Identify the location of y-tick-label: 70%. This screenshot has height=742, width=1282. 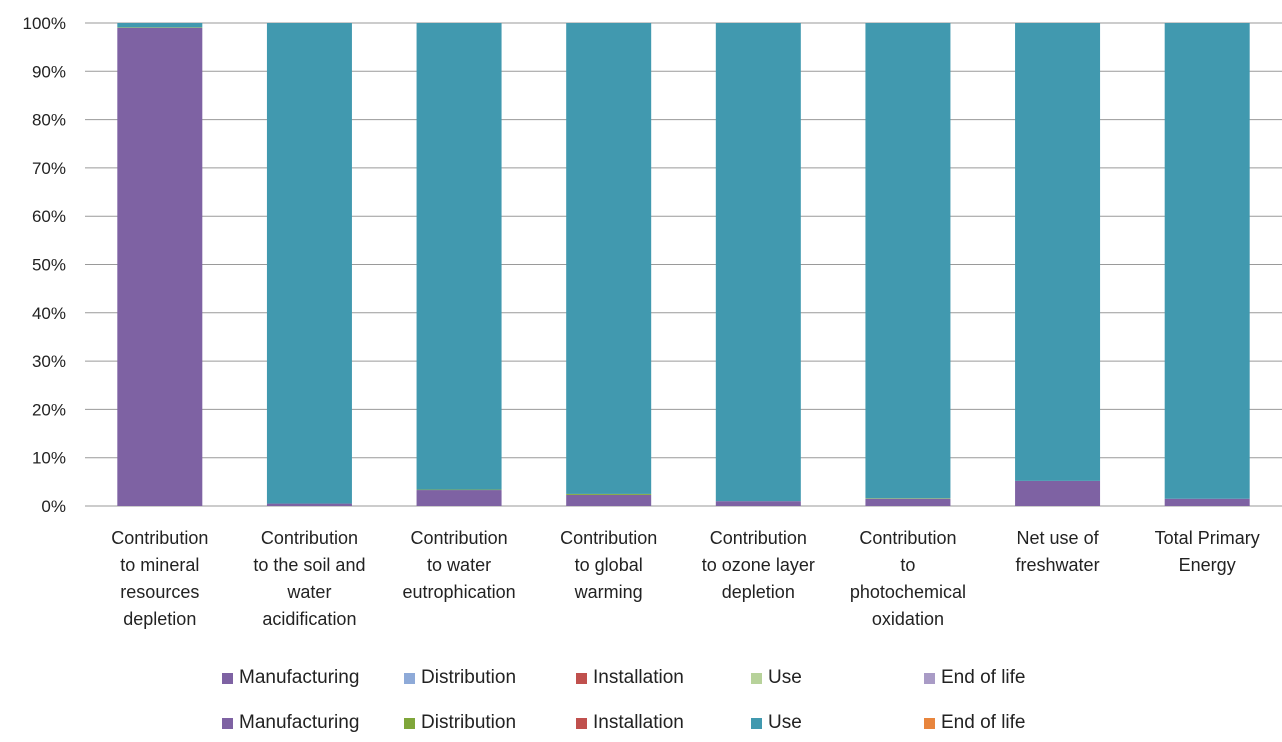
(49, 168).